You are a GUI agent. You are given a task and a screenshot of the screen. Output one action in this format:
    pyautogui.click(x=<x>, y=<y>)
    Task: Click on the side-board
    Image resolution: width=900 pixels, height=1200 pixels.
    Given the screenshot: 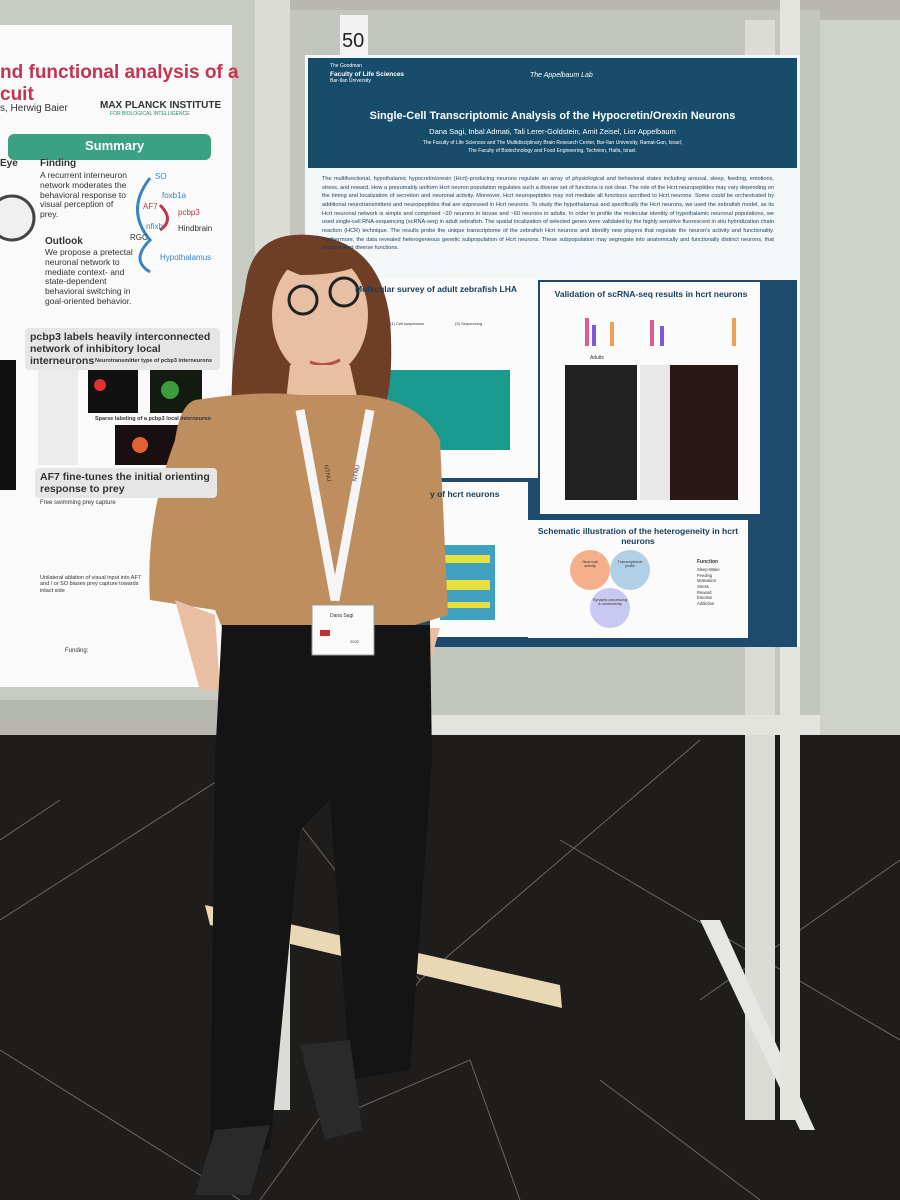 What is the action you would take?
    pyautogui.click(x=860, y=380)
    